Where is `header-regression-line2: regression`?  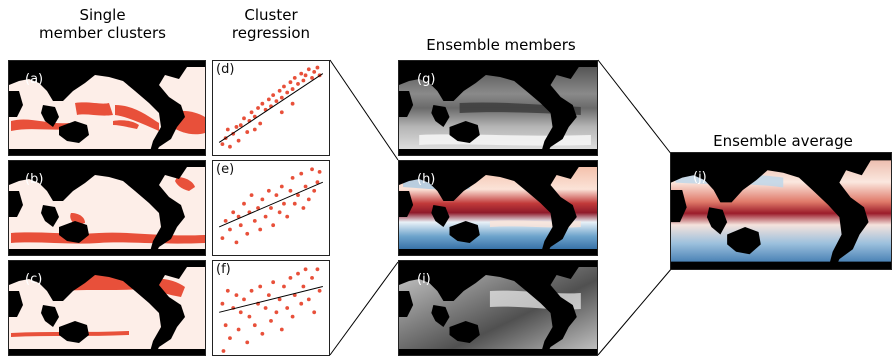
header-regression-line2: regression is located at coordinates (271, 33).